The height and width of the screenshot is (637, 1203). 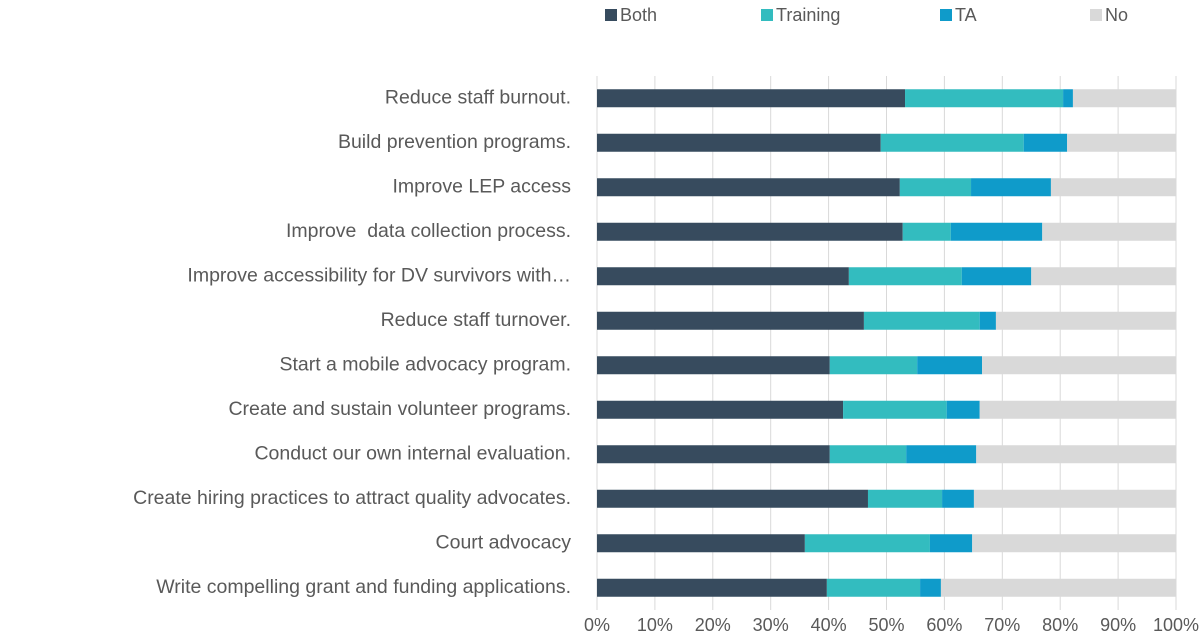 I want to click on x-tick-label: 90%, so click(x=1118, y=625).